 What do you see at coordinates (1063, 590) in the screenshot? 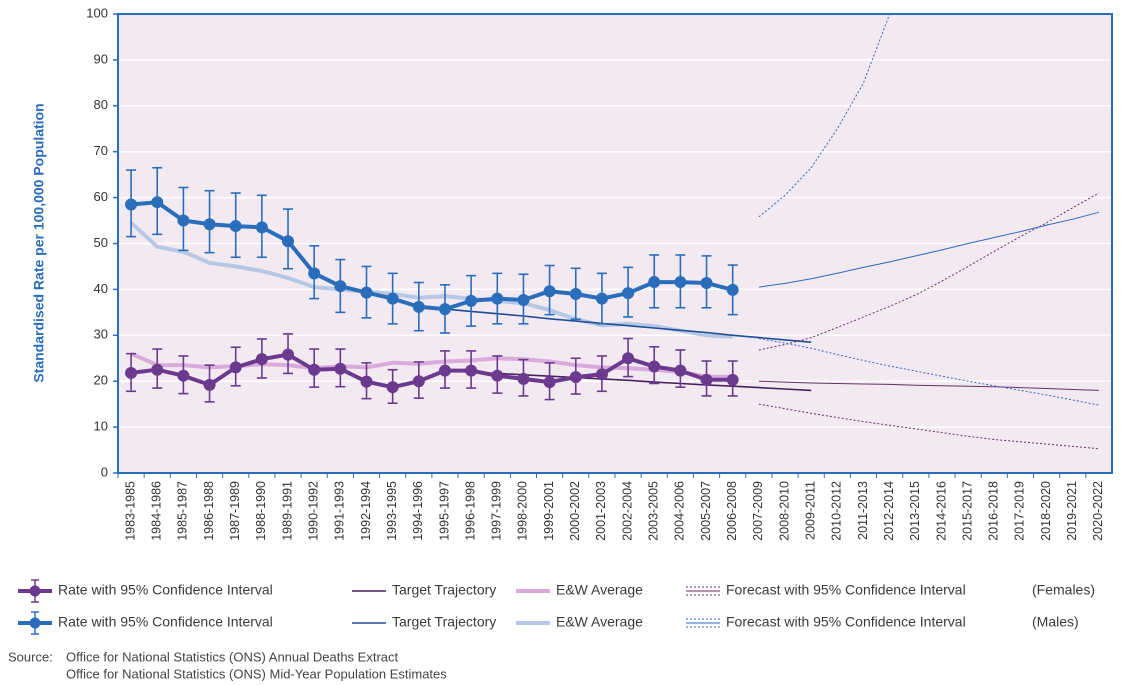
I see `legend-group-label: (Females)` at bounding box center [1063, 590].